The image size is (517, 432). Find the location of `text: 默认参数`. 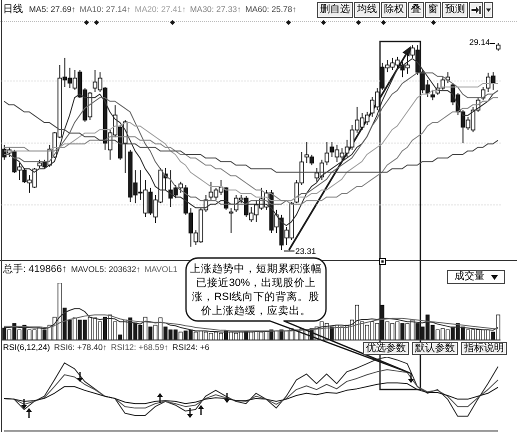

text: 默认参数 is located at coordinates (435, 348).